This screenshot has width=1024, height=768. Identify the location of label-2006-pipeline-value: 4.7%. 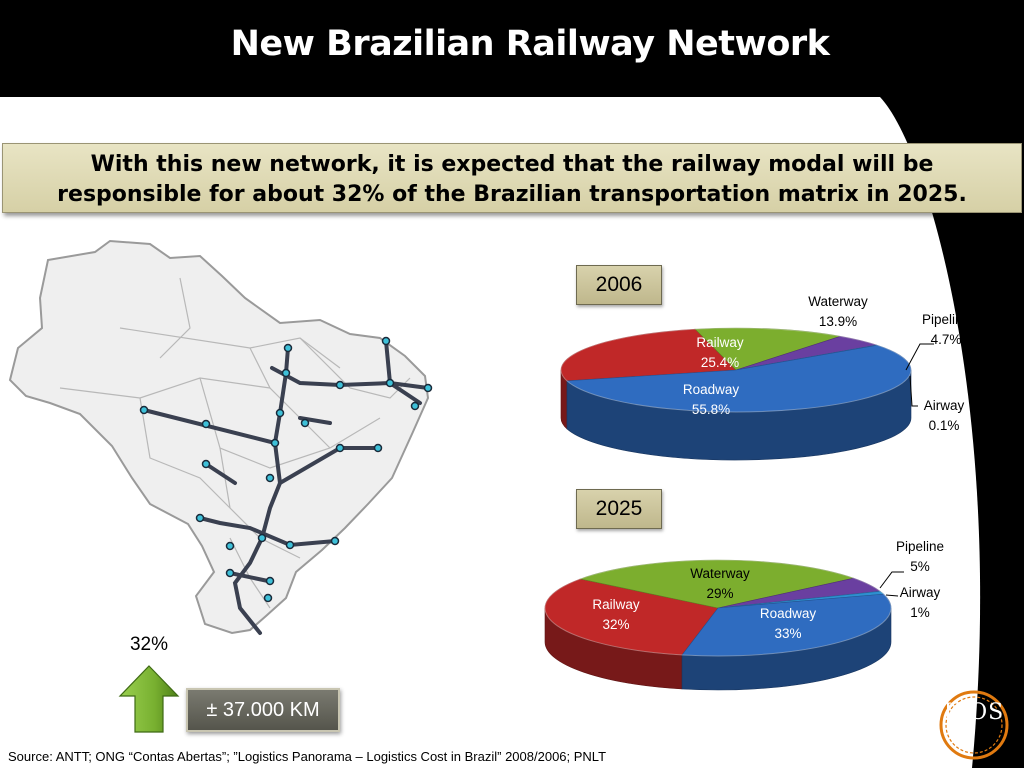
(946, 339).